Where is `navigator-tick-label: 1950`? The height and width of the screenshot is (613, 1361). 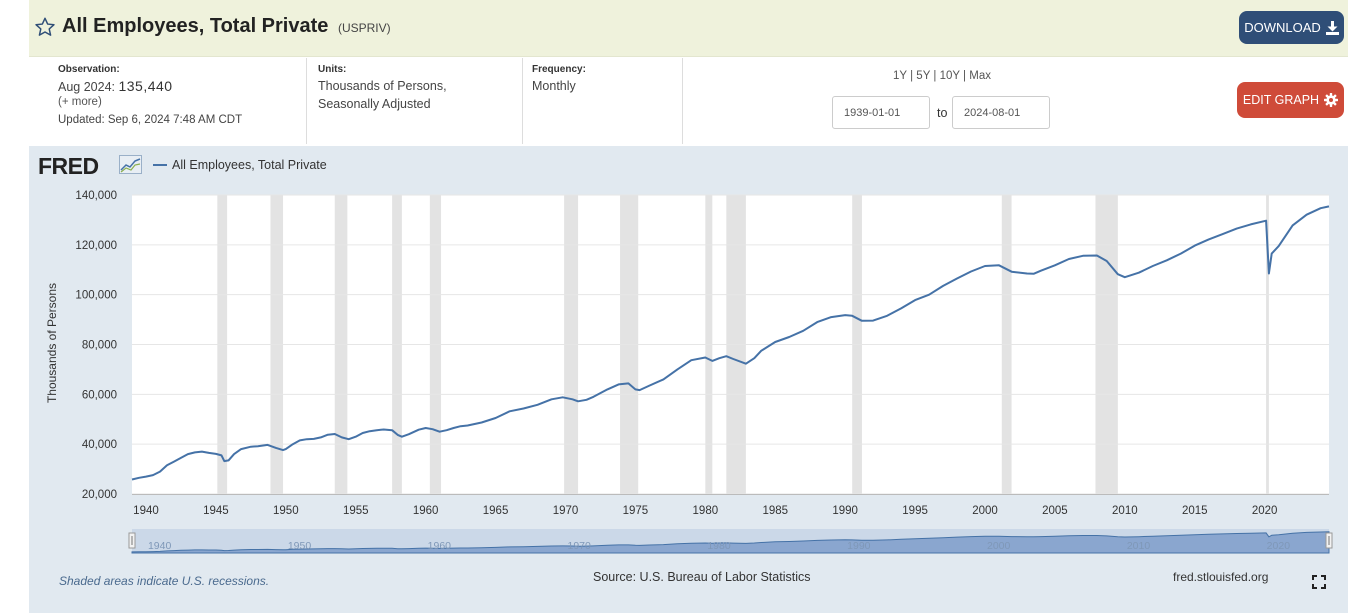
navigator-tick-label: 1950 is located at coordinates (300, 546).